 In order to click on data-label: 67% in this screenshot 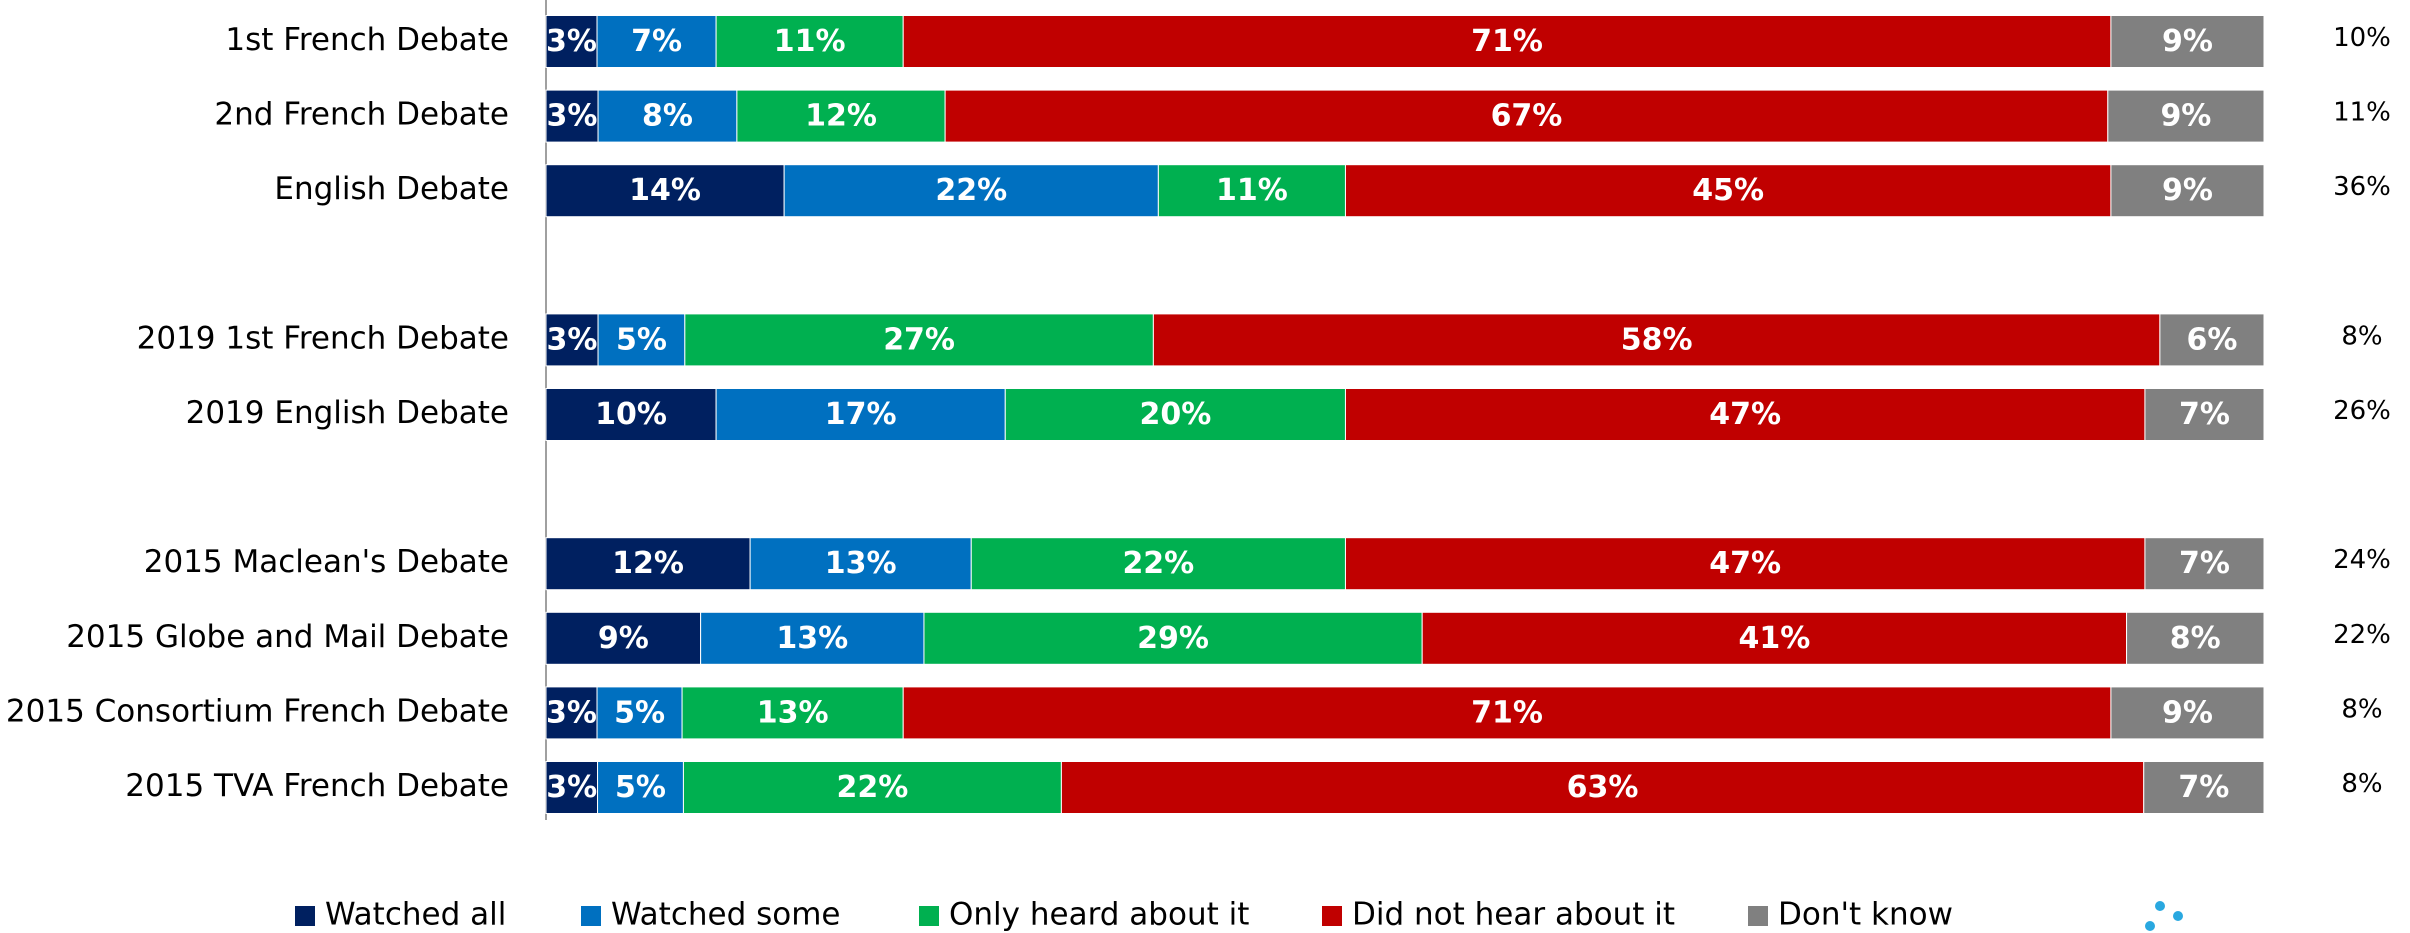, I will do `click(1527, 116)`.